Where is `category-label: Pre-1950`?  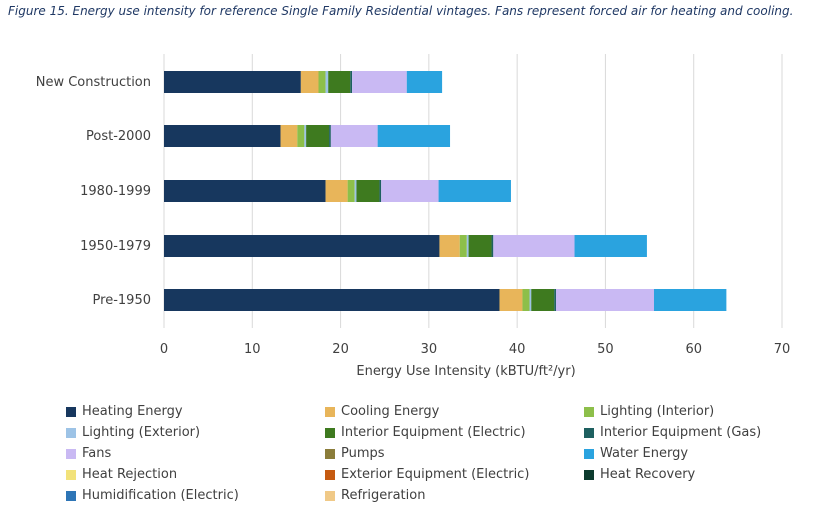
category-label: Pre-1950 is located at coordinates (122, 300).